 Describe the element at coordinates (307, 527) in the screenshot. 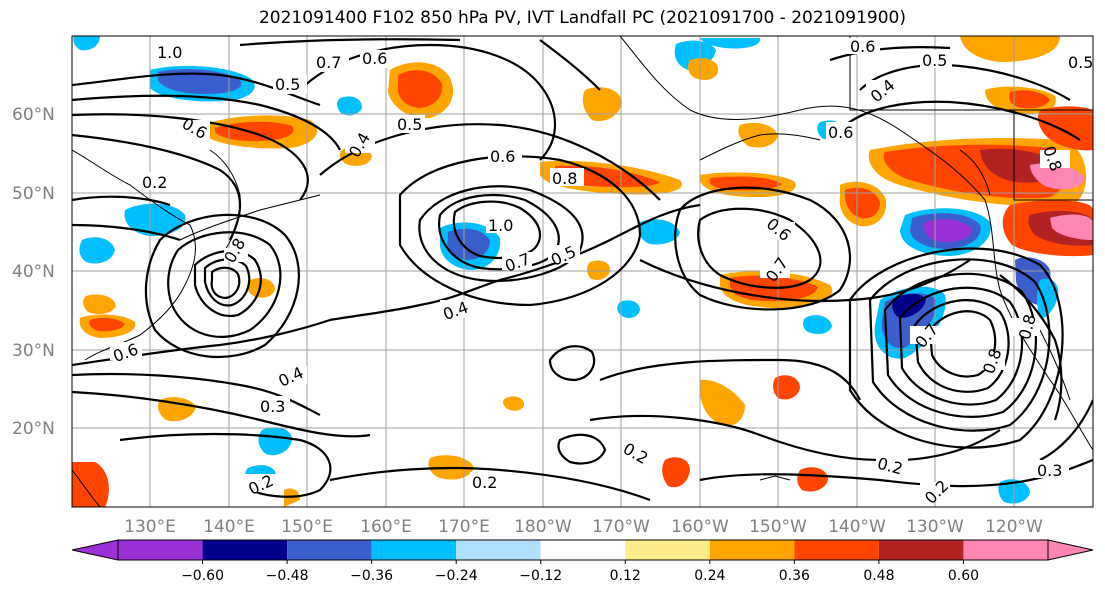

I see `lon-label: 150°E` at that location.